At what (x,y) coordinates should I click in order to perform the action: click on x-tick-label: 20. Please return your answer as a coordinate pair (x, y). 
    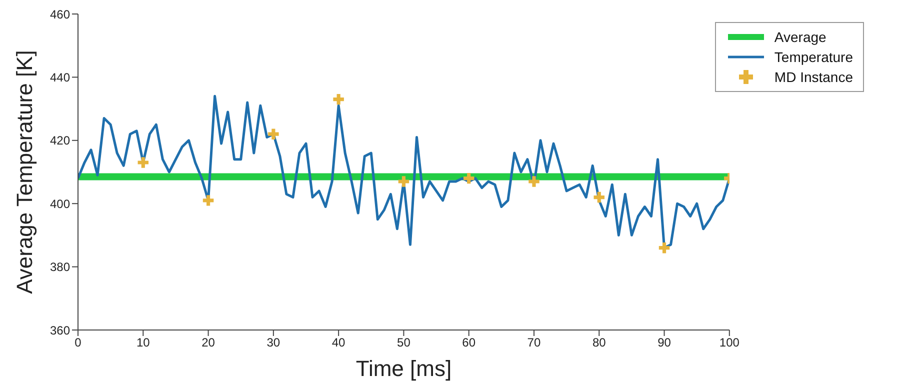
    Looking at the image, I should click on (209, 343).